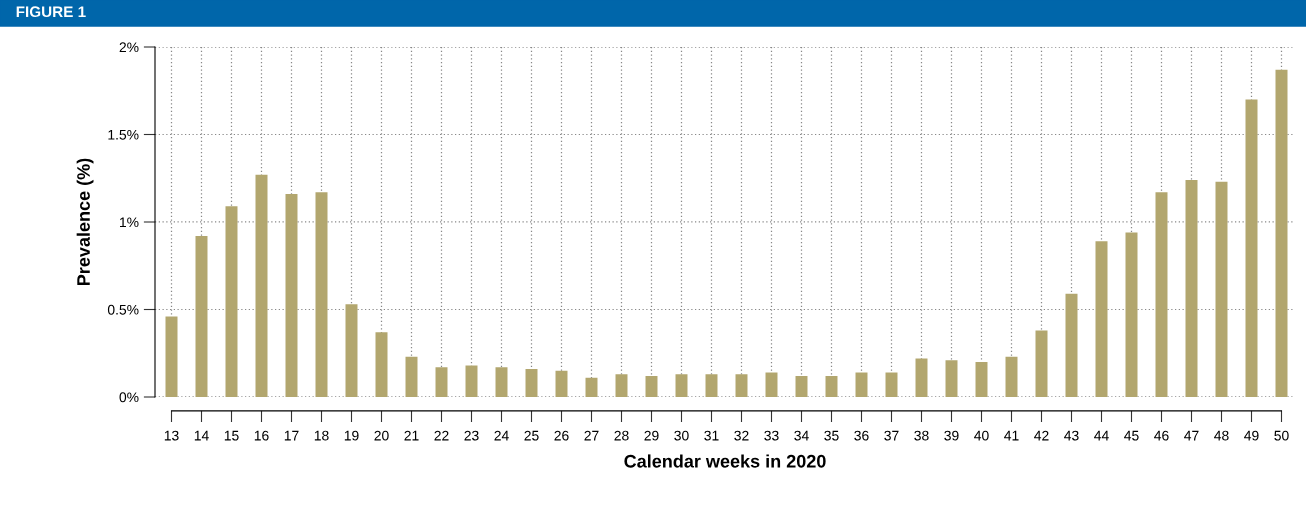 The width and height of the screenshot is (1306, 505). I want to click on y-tick-label: 1.5%, so click(123, 134).